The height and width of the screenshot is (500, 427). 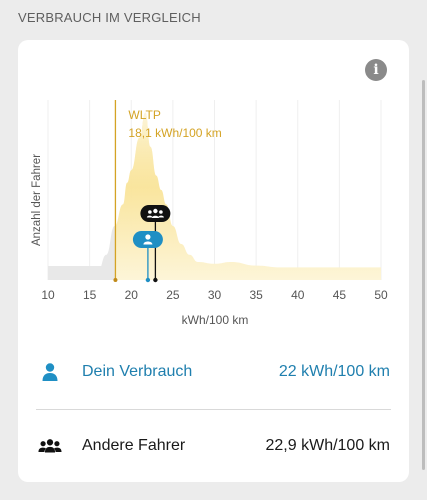 What do you see at coordinates (148, 280) in the screenshot?
I see `own-marker-dot` at bounding box center [148, 280].